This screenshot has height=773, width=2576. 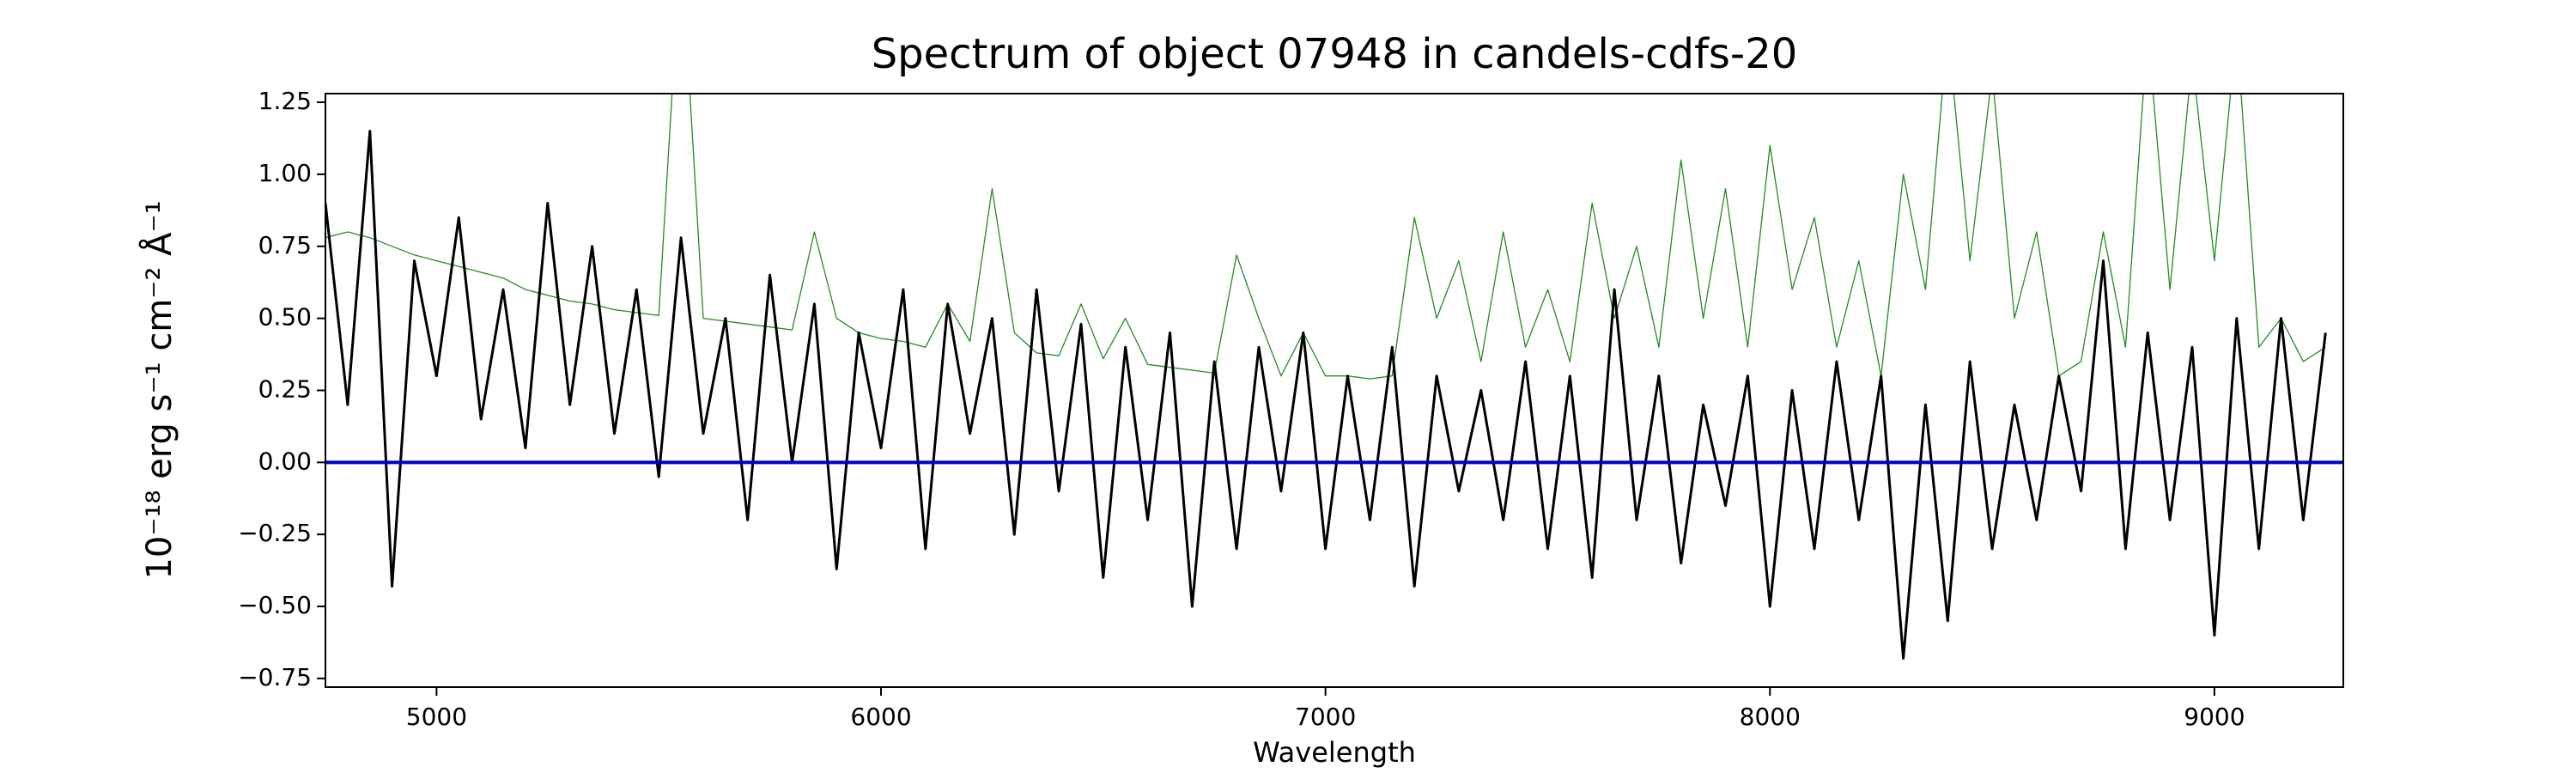 I want to click on y-tick-label: 0.75, so click(x=285, y=245).